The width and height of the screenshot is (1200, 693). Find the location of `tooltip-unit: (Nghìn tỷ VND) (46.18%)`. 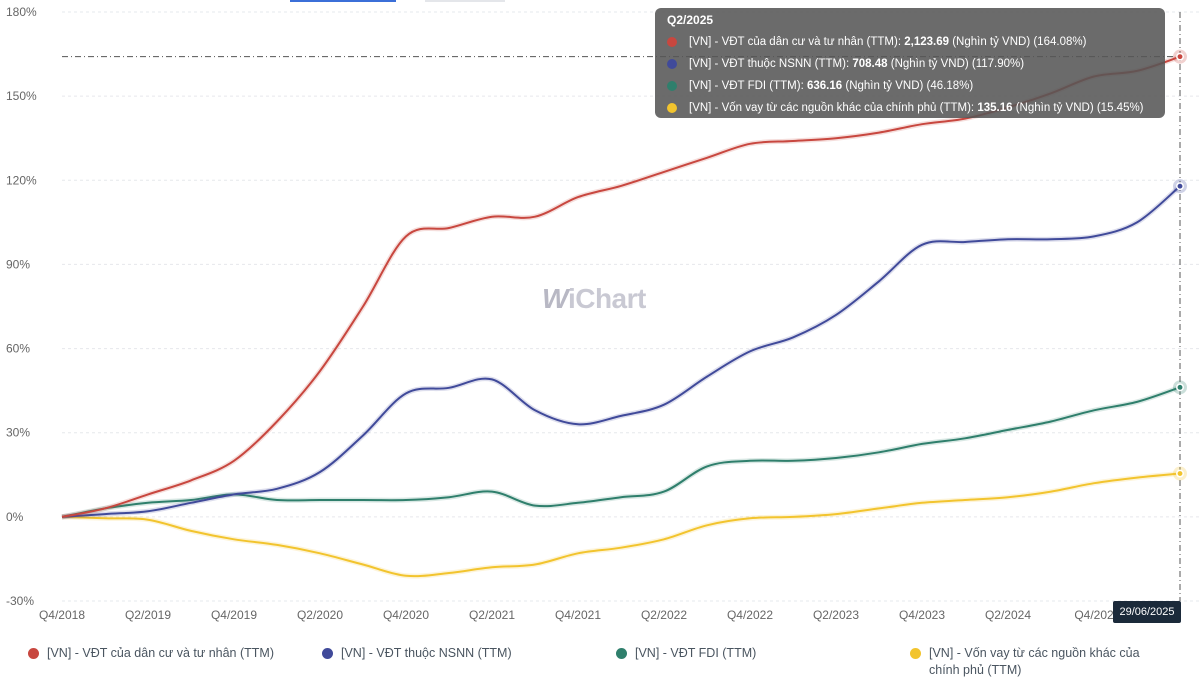

tooltip-unit: (Nghìn tỷ VND) (46.18%) is located at coordinates (908, 86).